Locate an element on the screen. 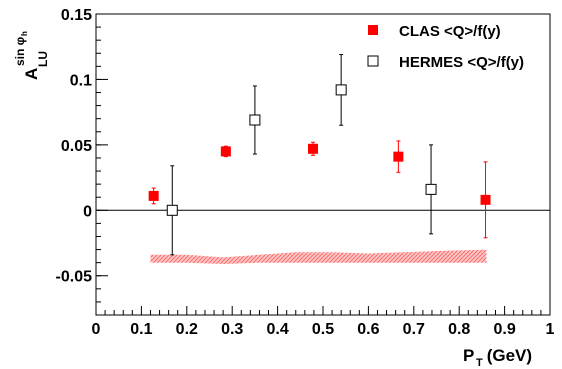 Image resolution: width=562 pixels, height=369 pixels. x-tick-label: 0.1 is located at coordinates (141, 329).